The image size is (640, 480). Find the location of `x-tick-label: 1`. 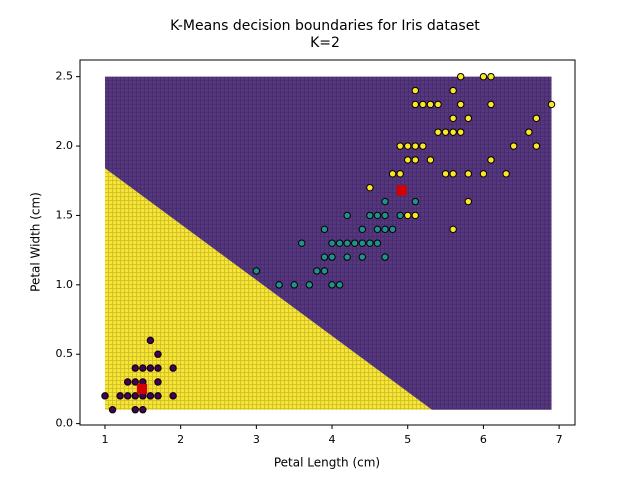

x-tick-label: 1 is located at coordinates (104, 439).